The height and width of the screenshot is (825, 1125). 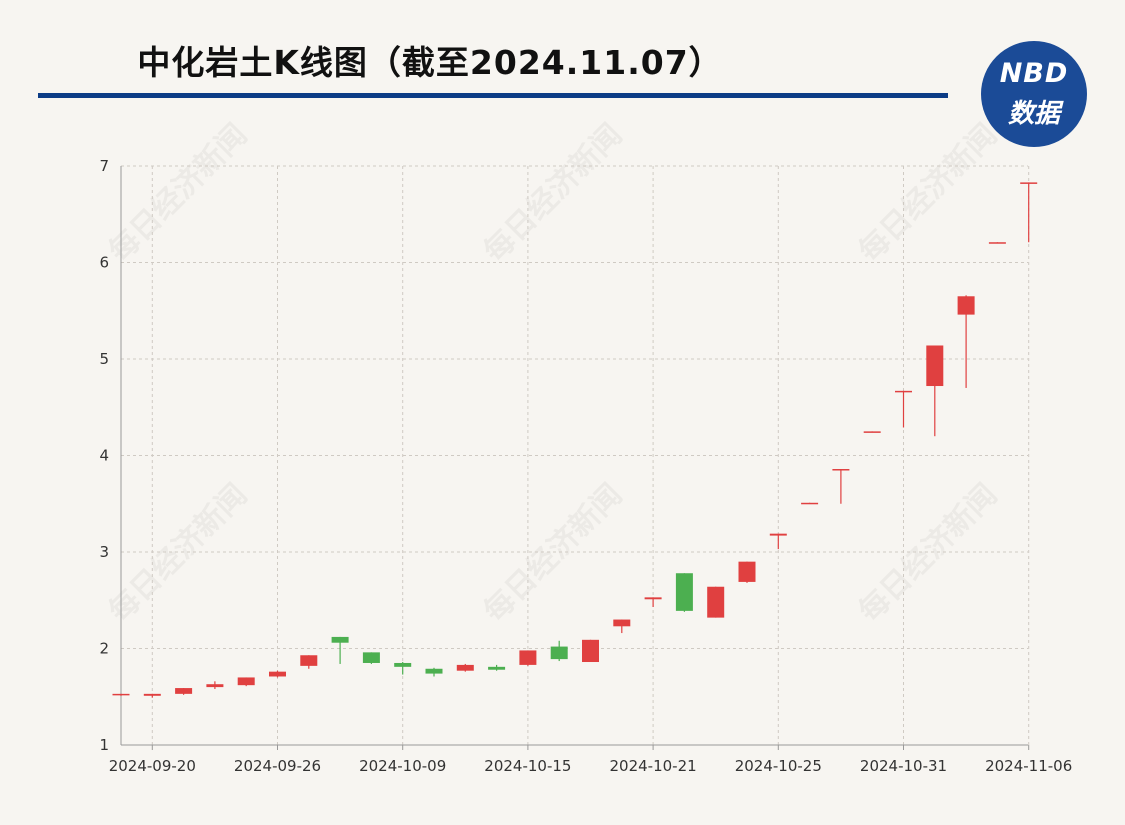 I want to click on x-tick-label: 2024-10-09, so click(x=402, y=766).